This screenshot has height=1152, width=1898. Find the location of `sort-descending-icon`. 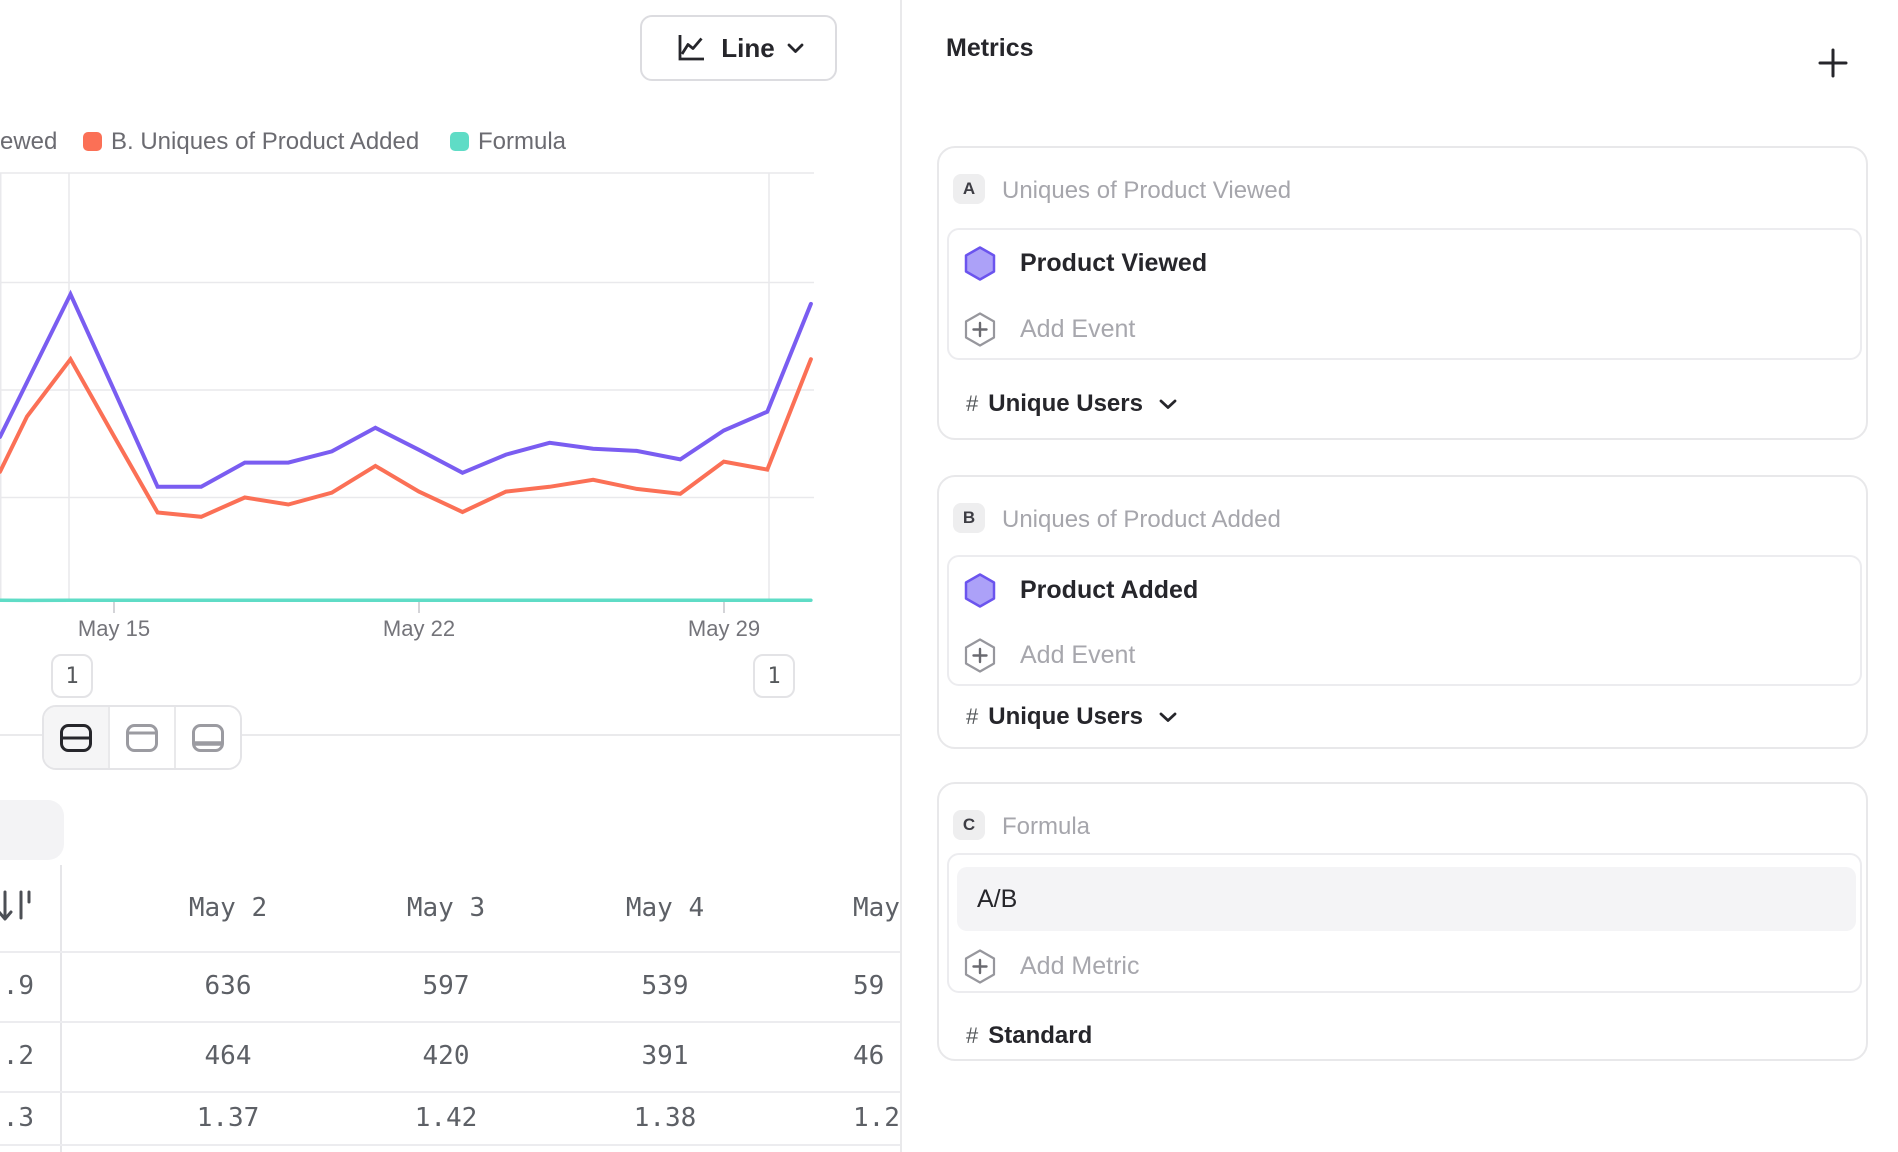

sort-descending-icon is located at coordinates (16, 908).